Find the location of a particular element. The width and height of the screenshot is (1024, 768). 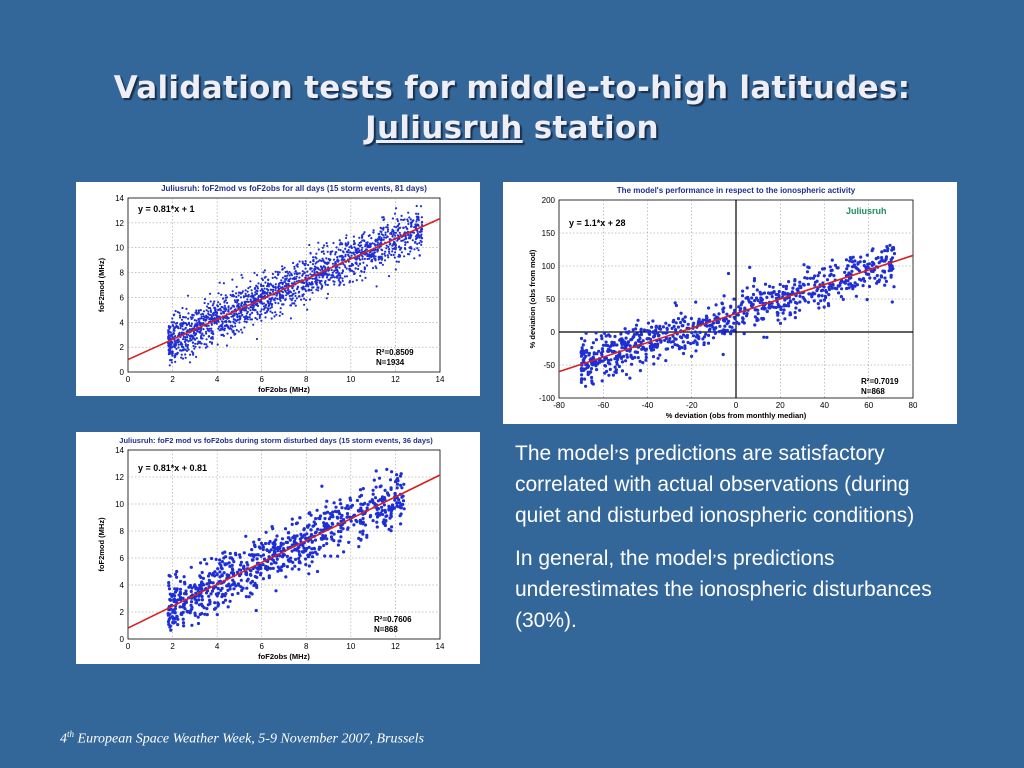

y-tick-label: 0 is located at coordinates (122, 372).